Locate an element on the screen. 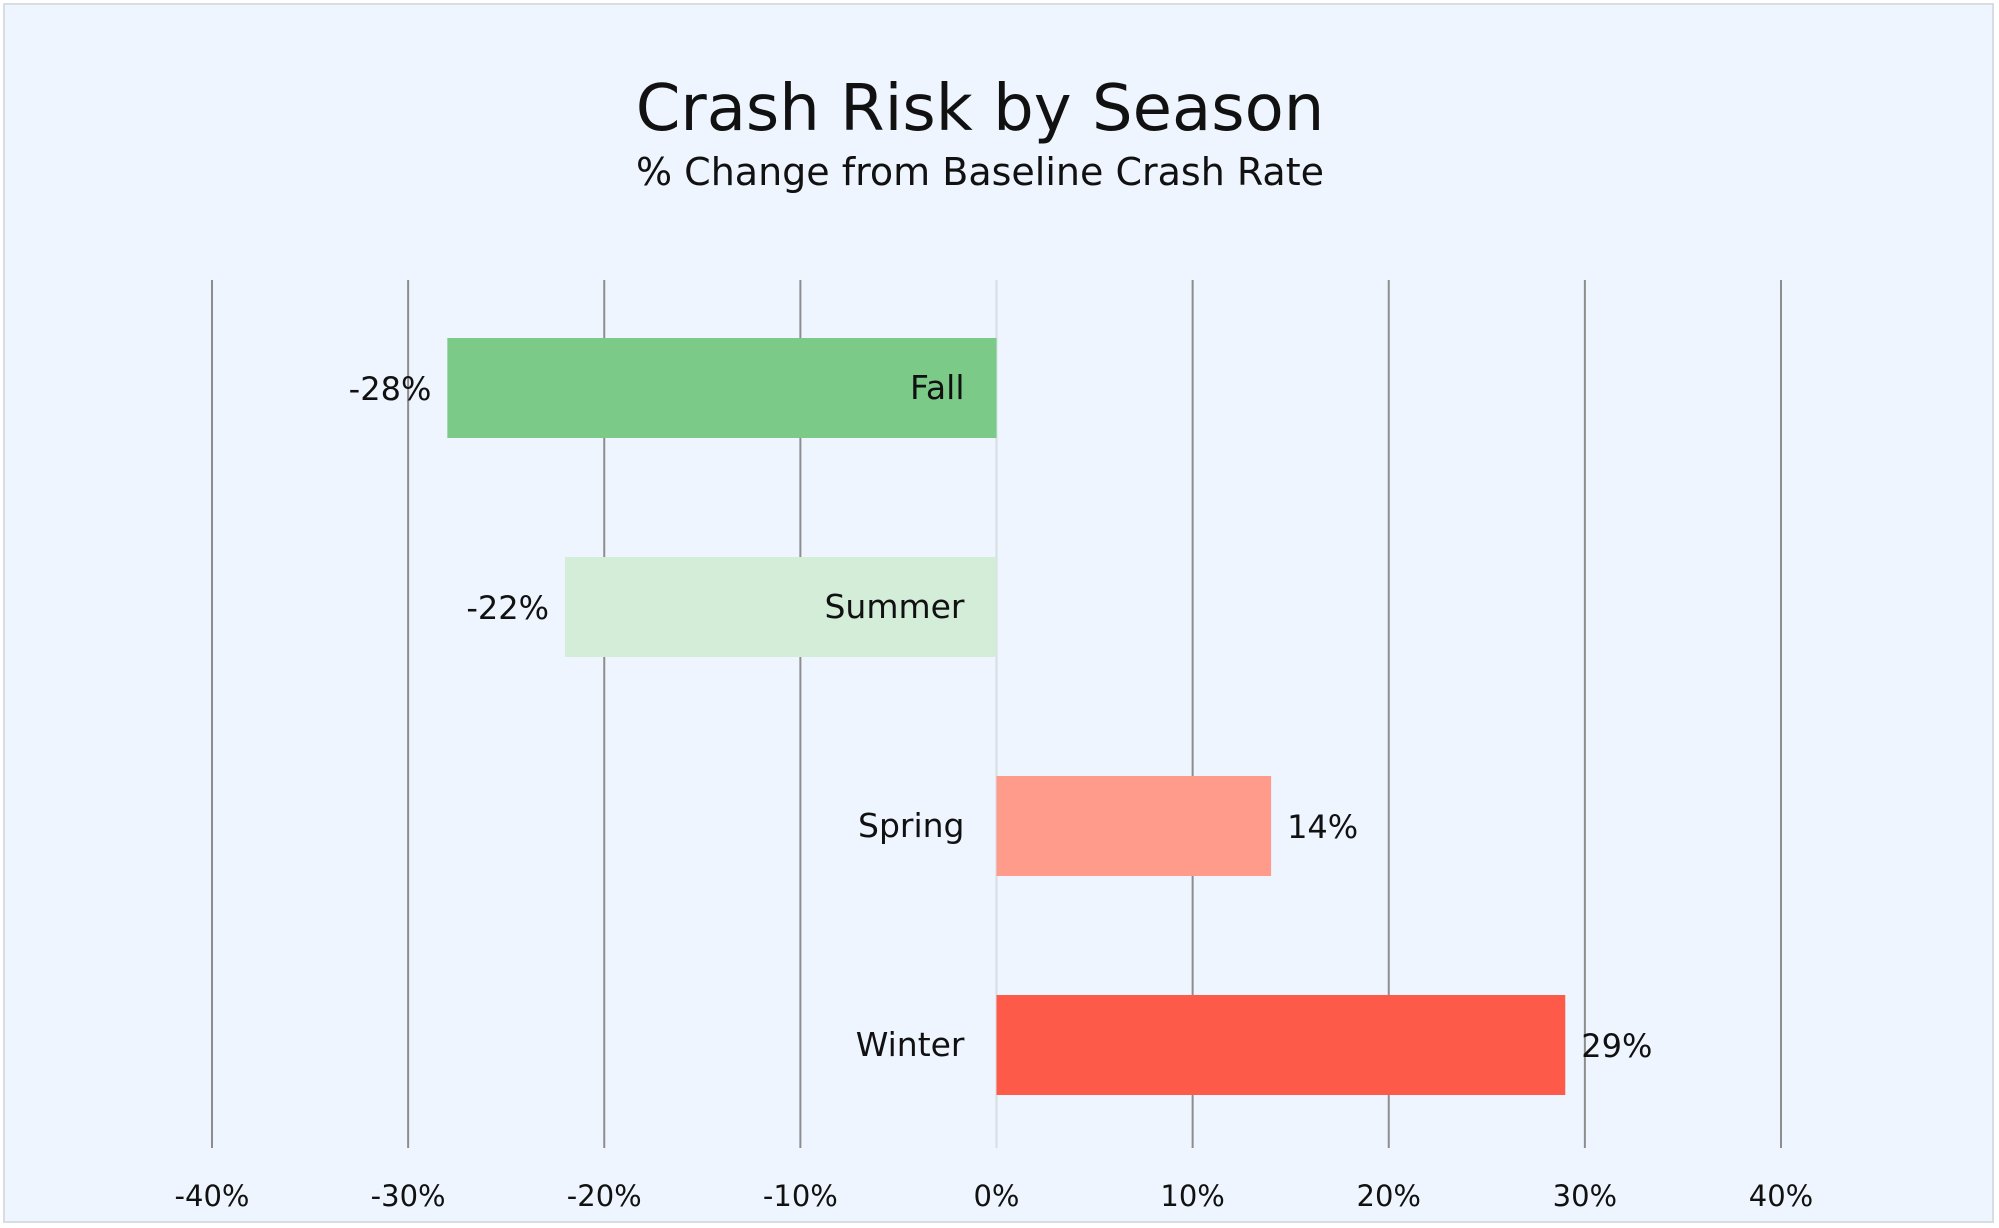  bar-winter is located at coordinates (1281, 1045).